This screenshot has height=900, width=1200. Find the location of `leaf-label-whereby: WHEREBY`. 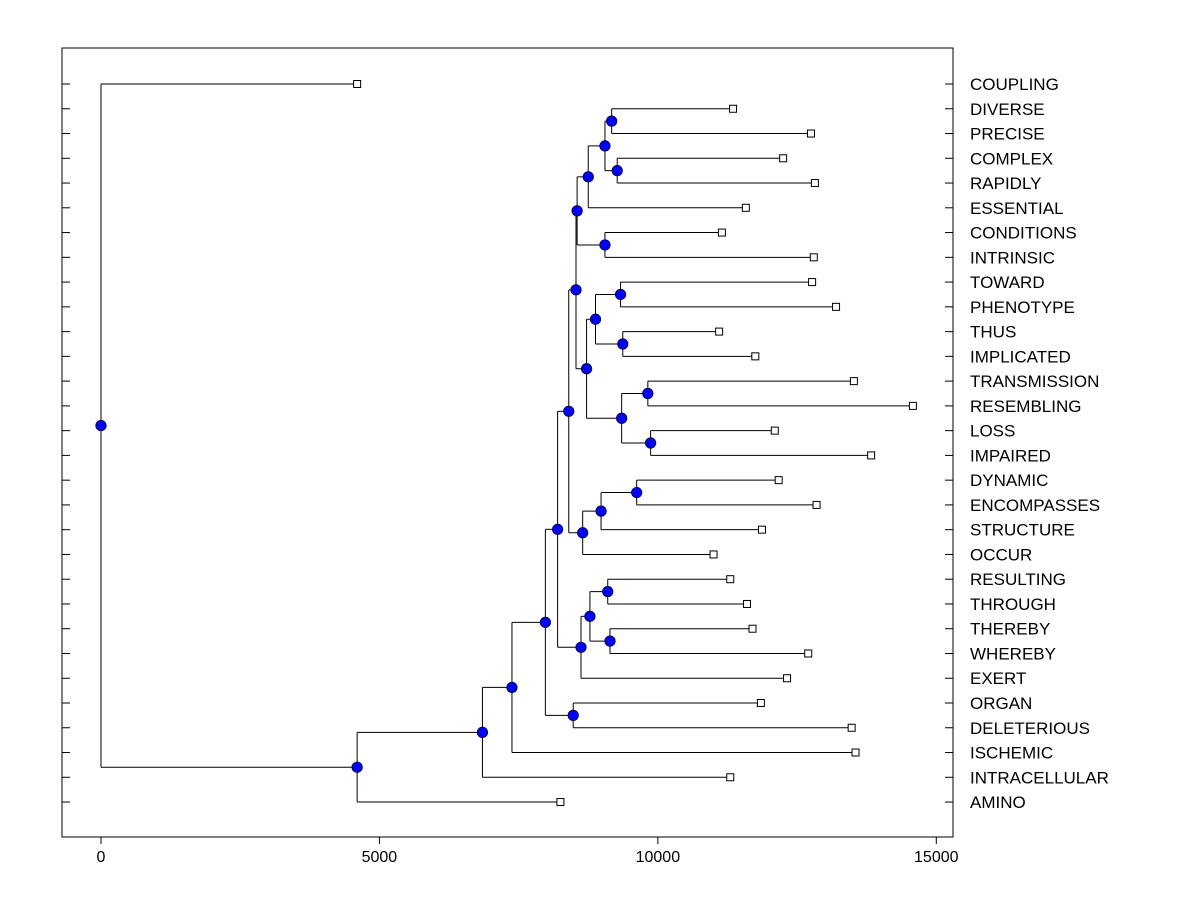

leaf-label-whereby: WHEREBY is located at coordinates (1013, 653).